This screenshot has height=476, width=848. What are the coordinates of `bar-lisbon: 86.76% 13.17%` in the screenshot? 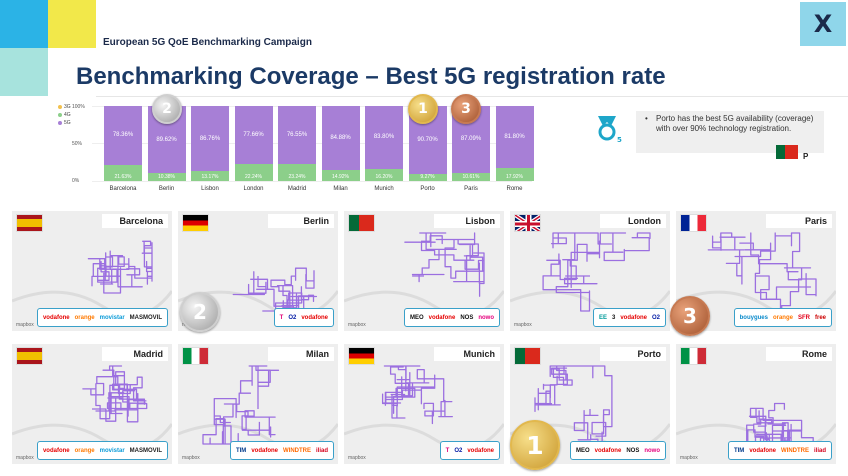 It's located at (210, 143).